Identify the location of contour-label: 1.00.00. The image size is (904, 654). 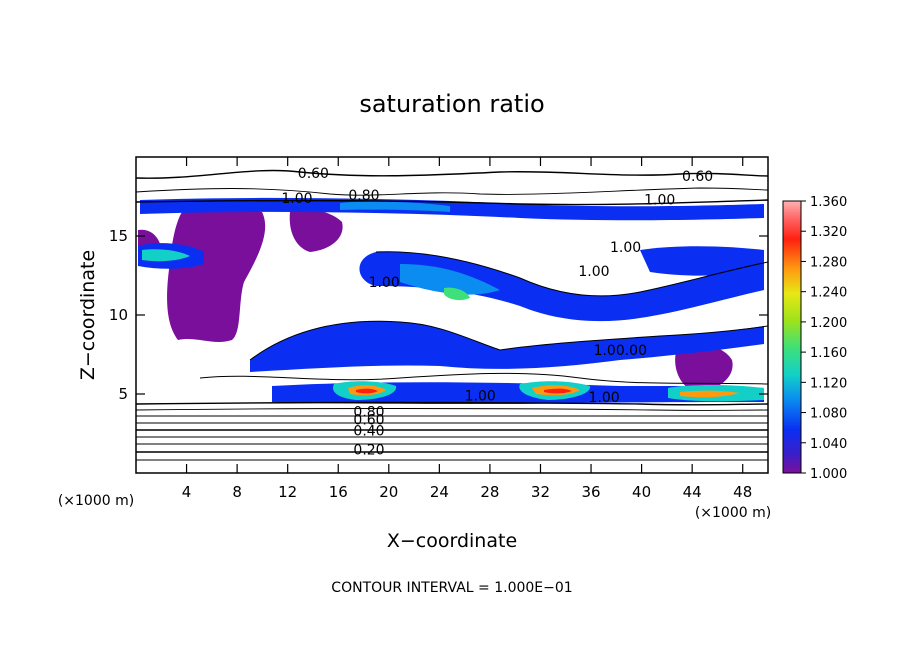
(620, 351).